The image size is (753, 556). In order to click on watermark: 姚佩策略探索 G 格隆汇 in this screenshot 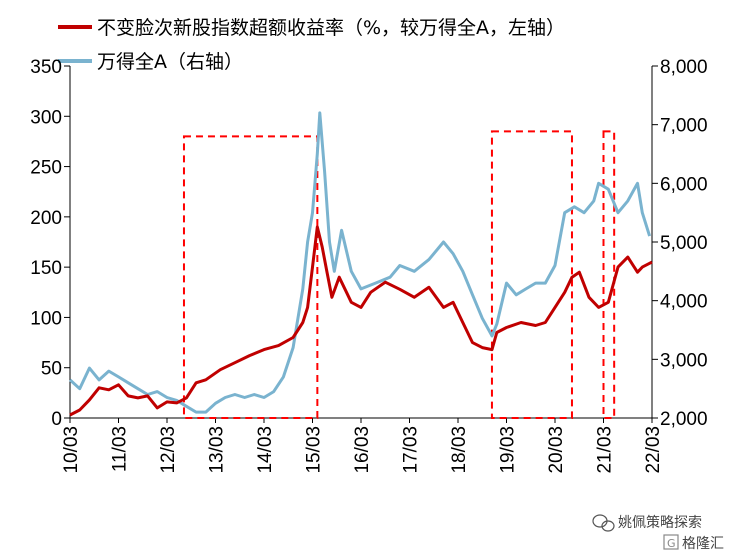, I will do `click(658, 533)`.